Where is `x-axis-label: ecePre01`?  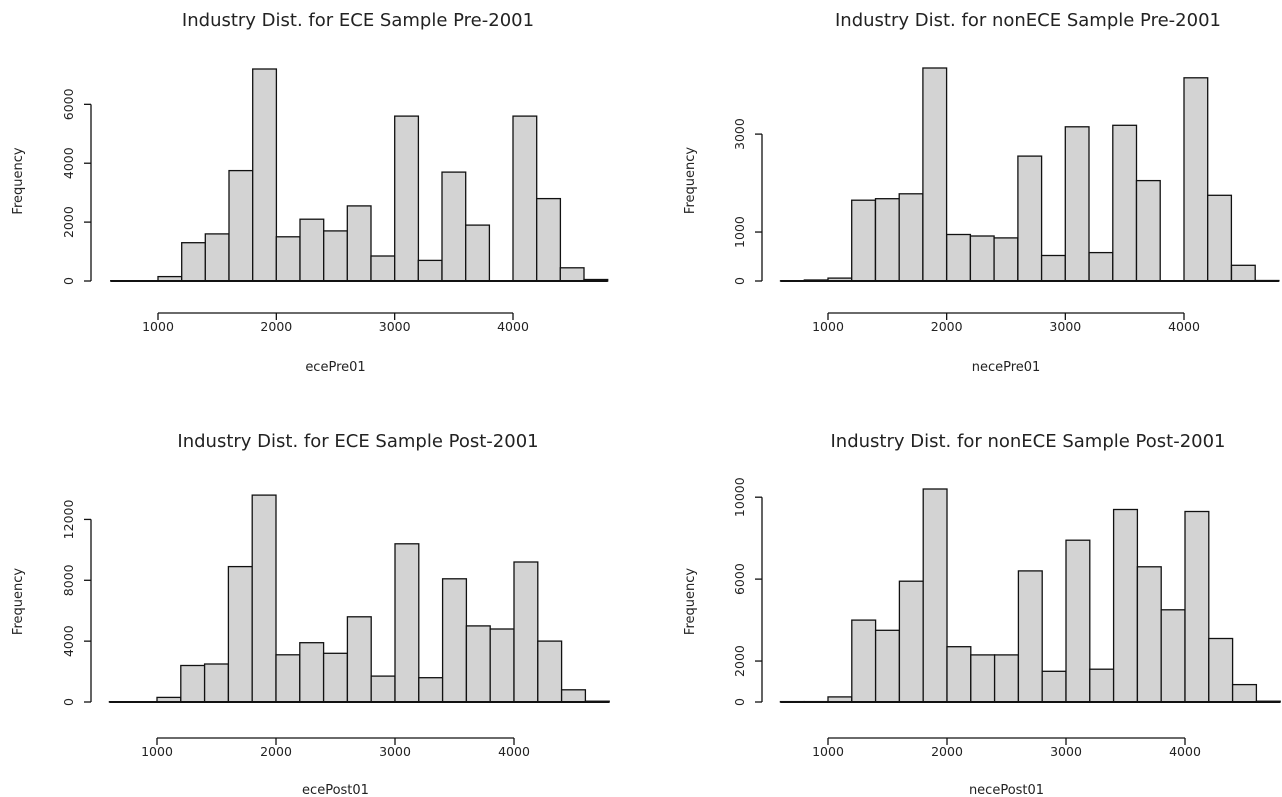
x-axis-label: ecePre01 is located at coordinates (335, 367).